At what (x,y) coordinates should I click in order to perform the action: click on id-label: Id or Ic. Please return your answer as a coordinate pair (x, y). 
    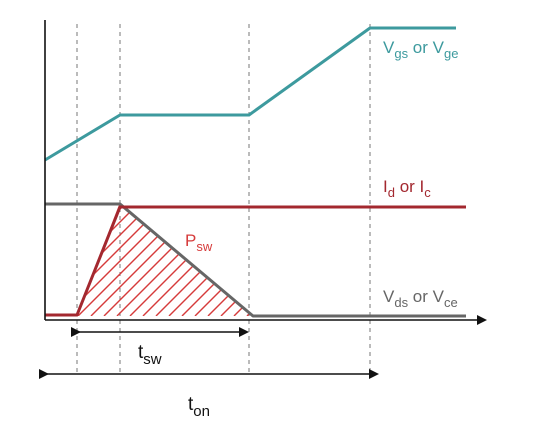
    Looking at the image, I should click on (407, 188).